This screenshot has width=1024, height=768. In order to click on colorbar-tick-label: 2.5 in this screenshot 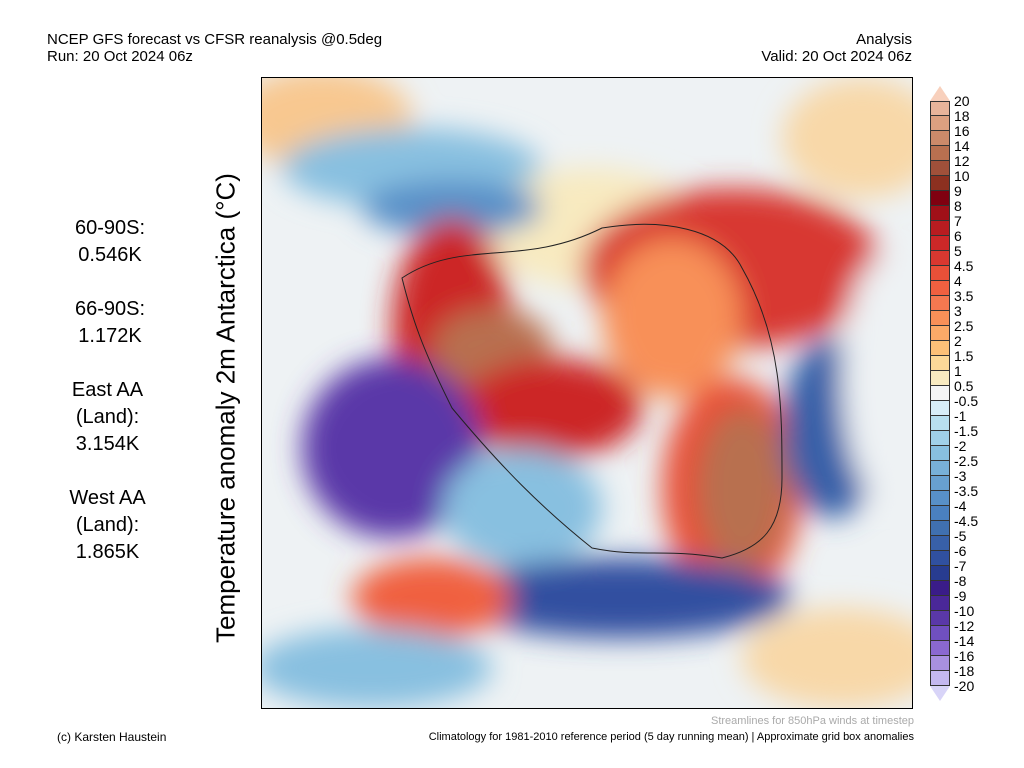, I will do `click(964, 326)`.